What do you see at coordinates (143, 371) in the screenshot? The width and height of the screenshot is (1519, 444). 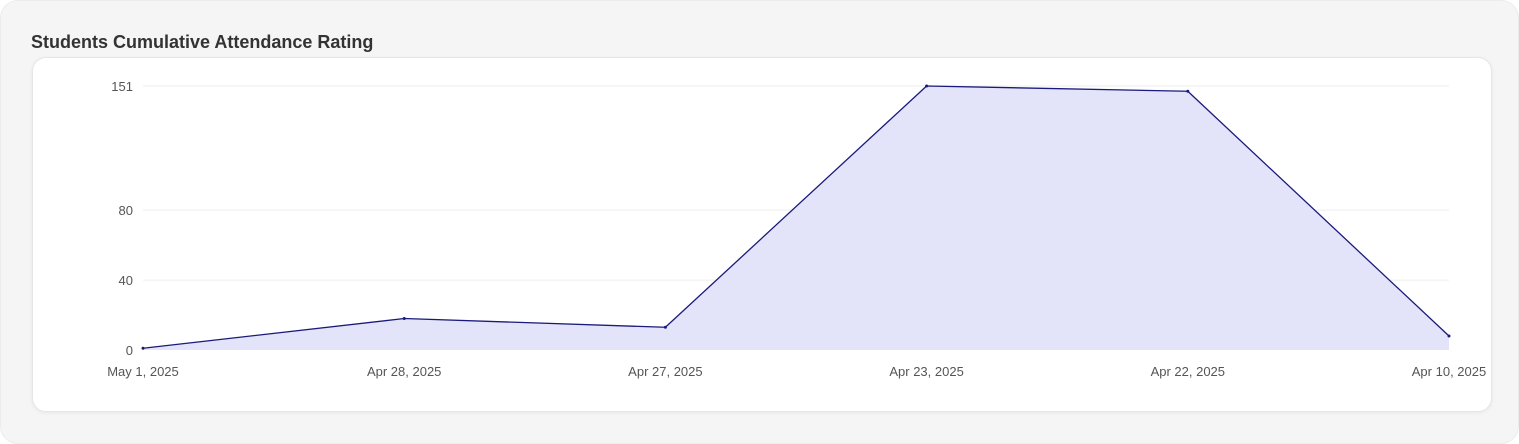 I see `x-tick-label: May 1, 2025` at bounding box center [143, 371].